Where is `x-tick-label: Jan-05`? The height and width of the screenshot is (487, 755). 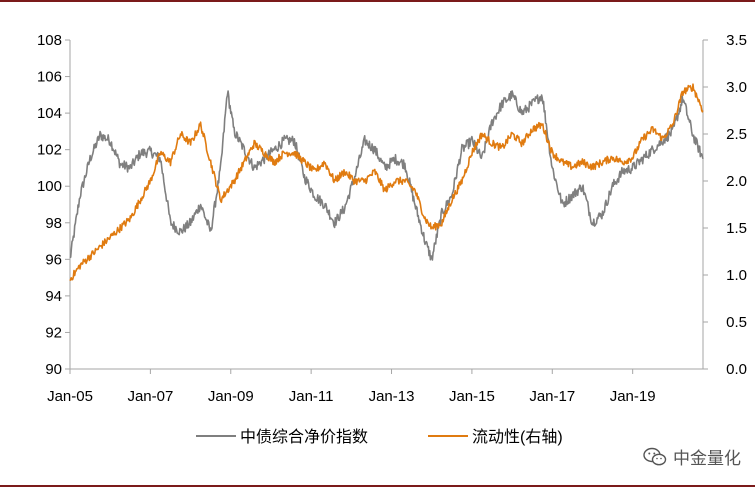 x-tick-label: Jan-05 is located at coordinates (70, 396).